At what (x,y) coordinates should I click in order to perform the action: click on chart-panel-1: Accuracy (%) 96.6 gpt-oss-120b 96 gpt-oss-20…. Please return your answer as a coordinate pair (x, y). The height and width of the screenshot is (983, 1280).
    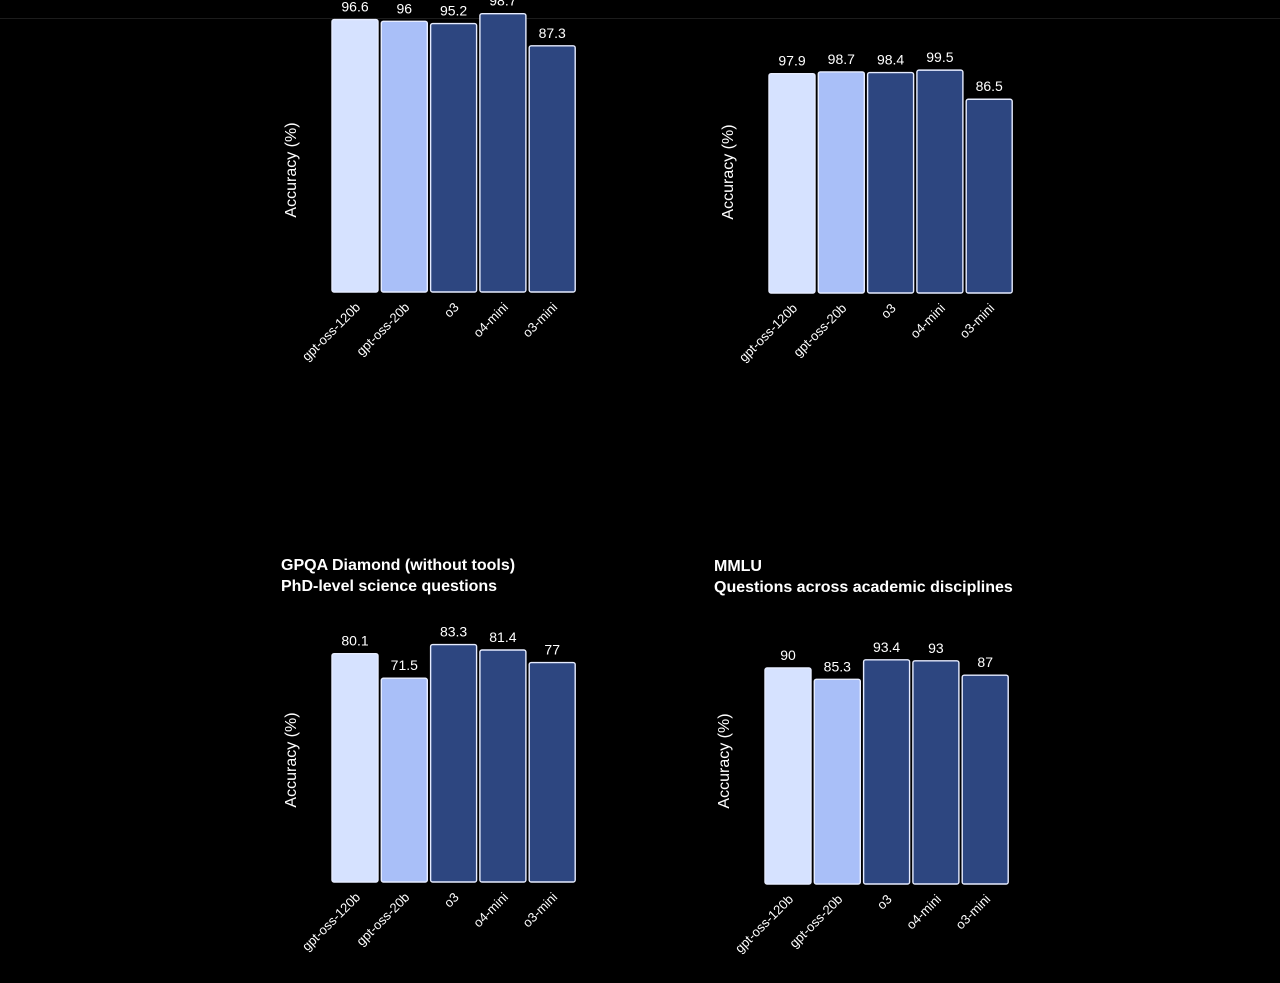
    Looking at the image, I should click on (435, 221).